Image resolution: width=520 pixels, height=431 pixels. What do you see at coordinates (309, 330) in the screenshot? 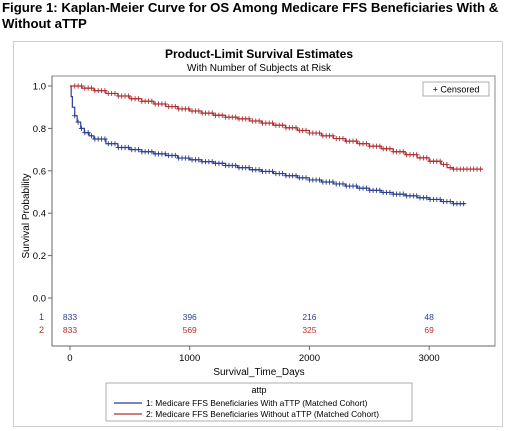
I see `at-risk-count: 325` at bounding box center [309, 330].